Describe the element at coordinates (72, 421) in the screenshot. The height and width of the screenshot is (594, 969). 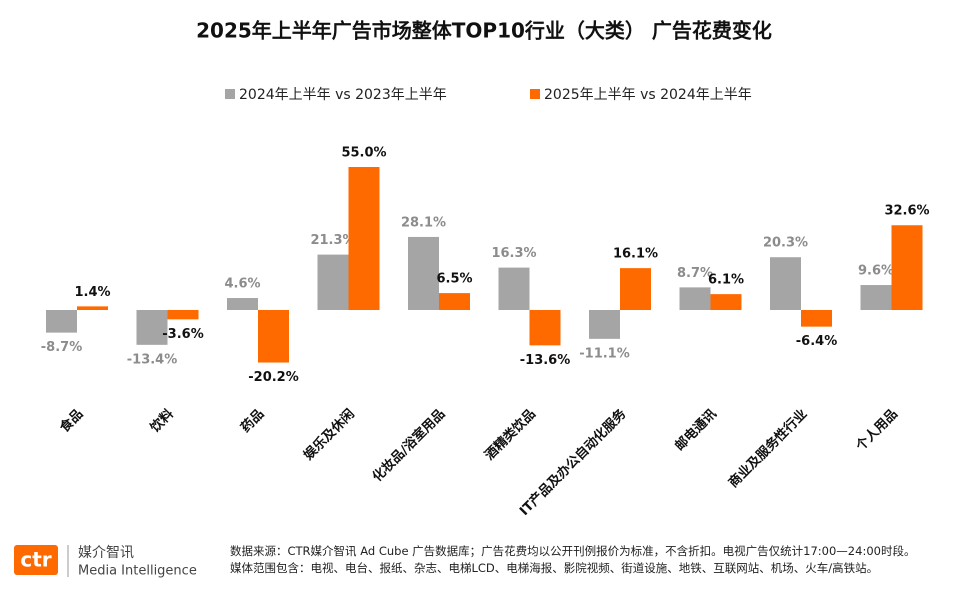
I see `x-tick-label: 食品` at that location.